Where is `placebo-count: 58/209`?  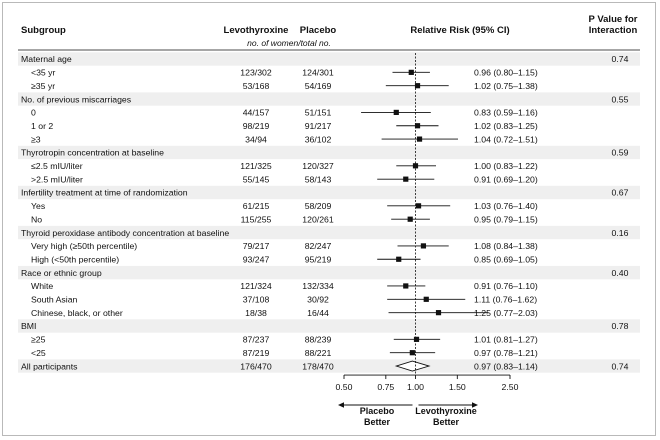
placebo-count: 58/209 is located at coordinates (318, 206).